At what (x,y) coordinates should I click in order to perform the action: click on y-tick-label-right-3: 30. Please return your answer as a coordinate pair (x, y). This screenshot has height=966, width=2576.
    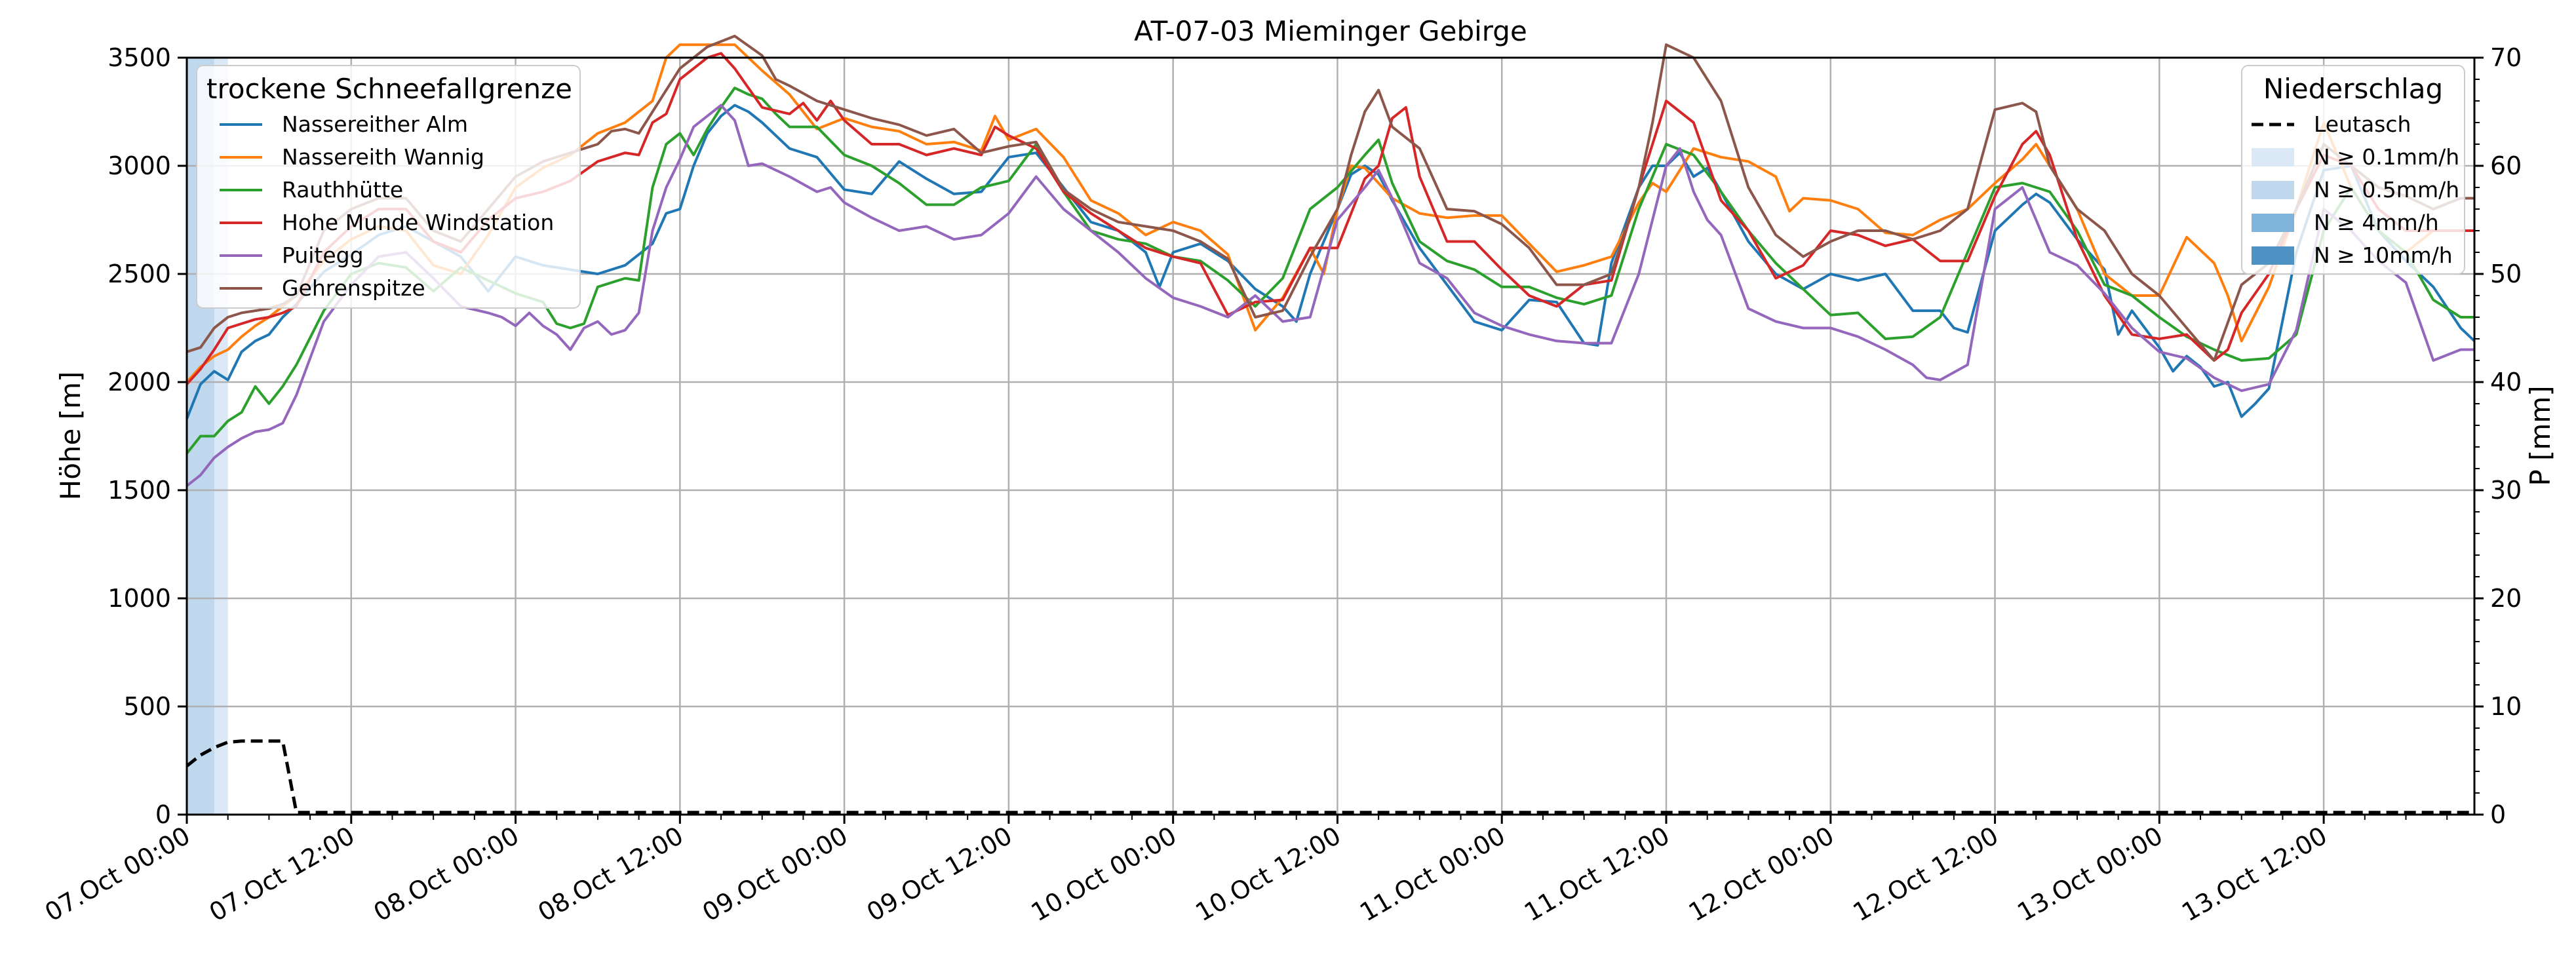
    Looking at the image, I should click on (2506, 491).